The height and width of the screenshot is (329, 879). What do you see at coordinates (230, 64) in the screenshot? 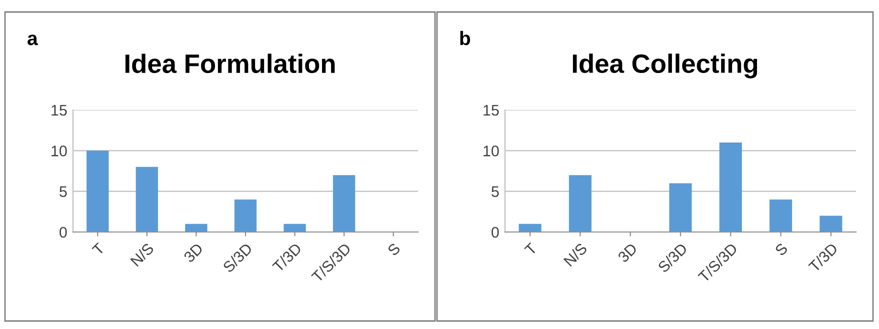
I see `chart-title: Idea Formulation` at bounding box center [230, 64].